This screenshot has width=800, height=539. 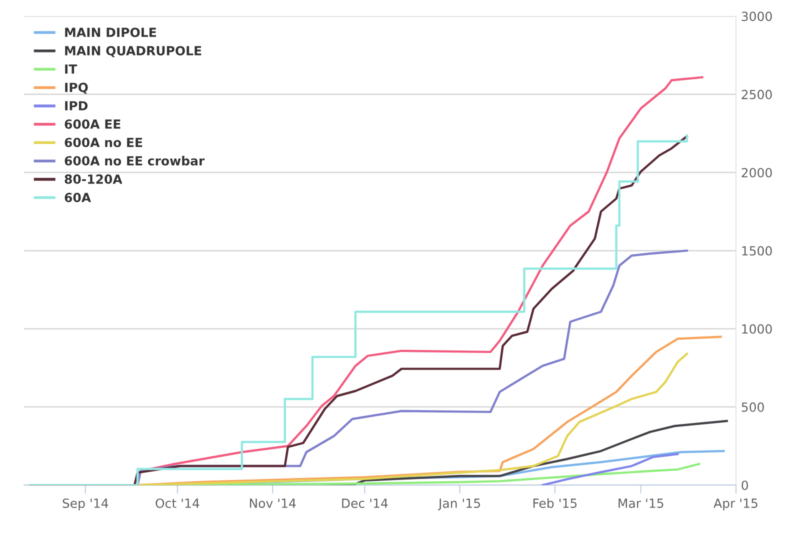 What do you see at coordinates (76, 88) in the screenshot?
I see `legend-label: IPQ` at bounding box center [76, 88].